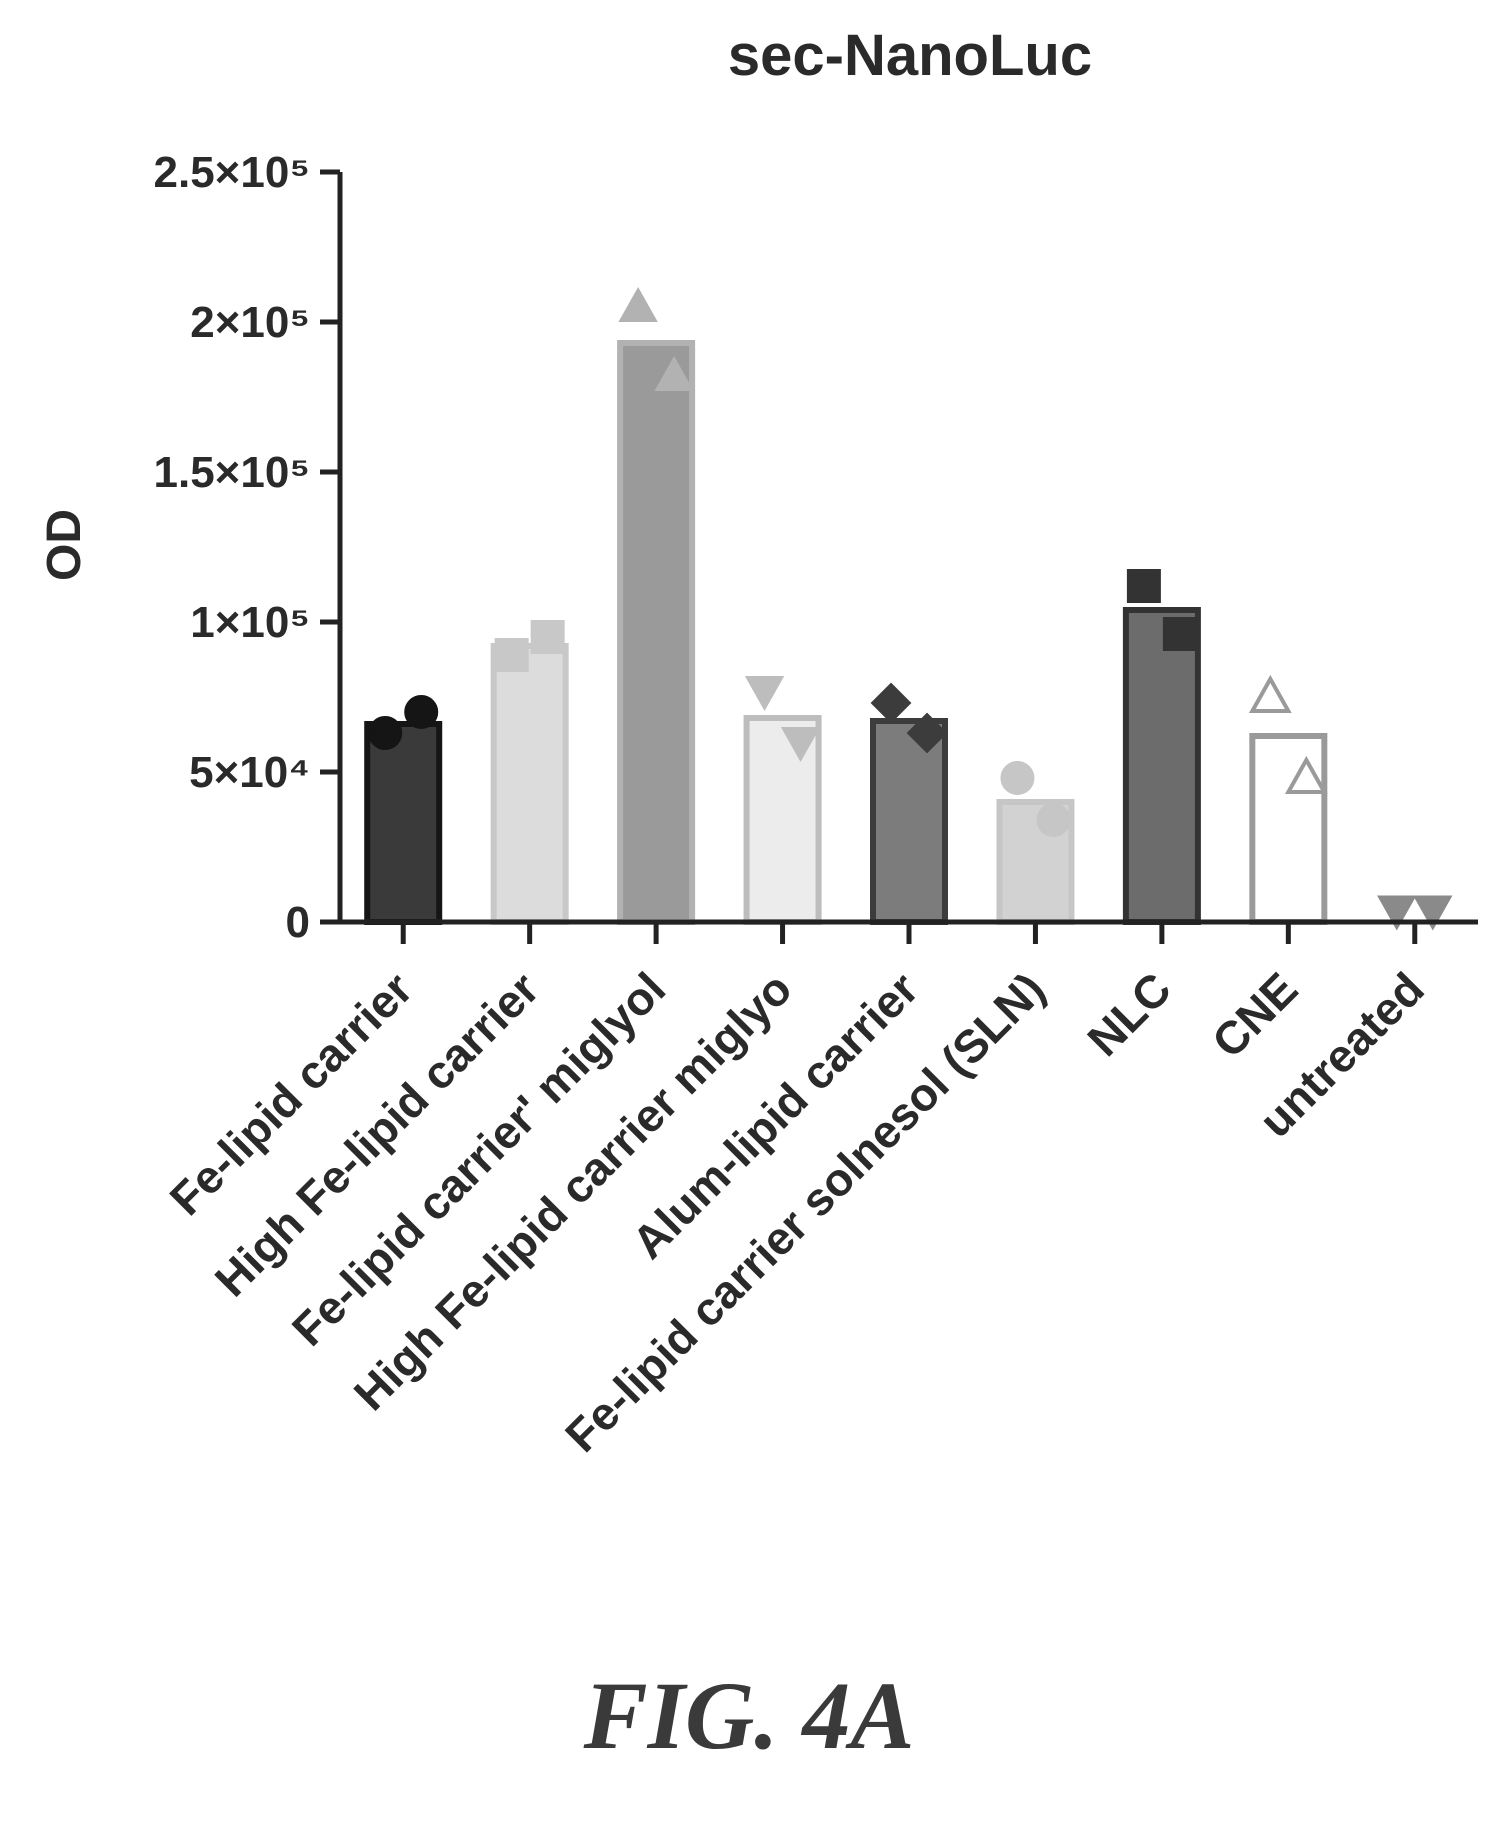  I want to click on y-tick-label: 1.5×10⁵, so click(232, 472).